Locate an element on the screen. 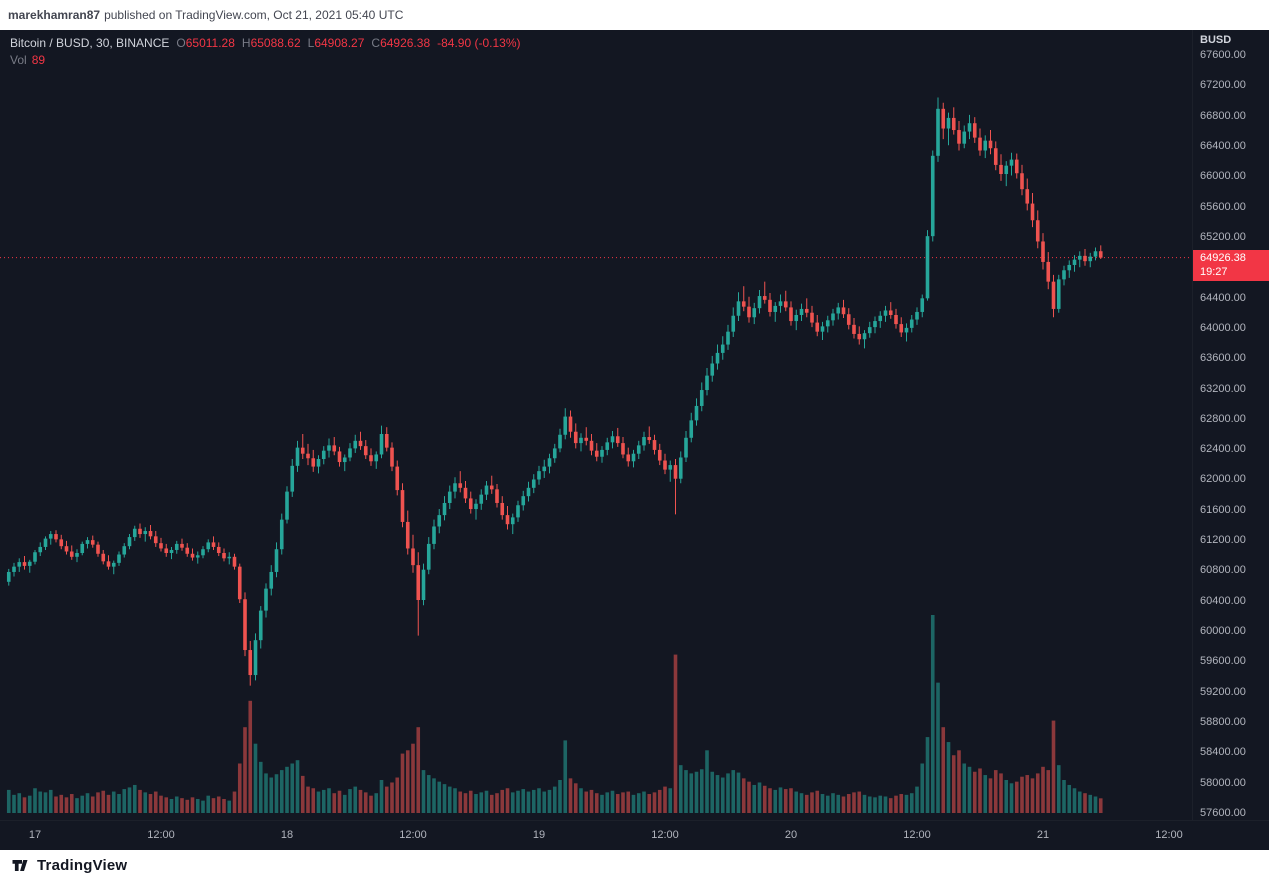  time-axis: 17 12:00 18 12:00 19 12:00 20 12:00 21 12:00 is located at coordinates (634, 835).